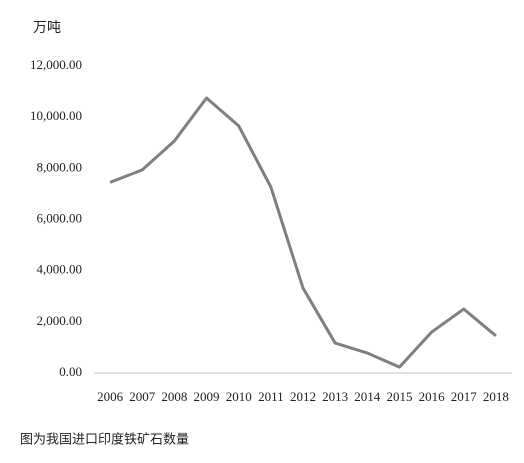 This screenshot has width=524, height=463. Describe the element at coordinates (464, 396) in the screenshot. I see `x-tick-label: 2017` at that location.